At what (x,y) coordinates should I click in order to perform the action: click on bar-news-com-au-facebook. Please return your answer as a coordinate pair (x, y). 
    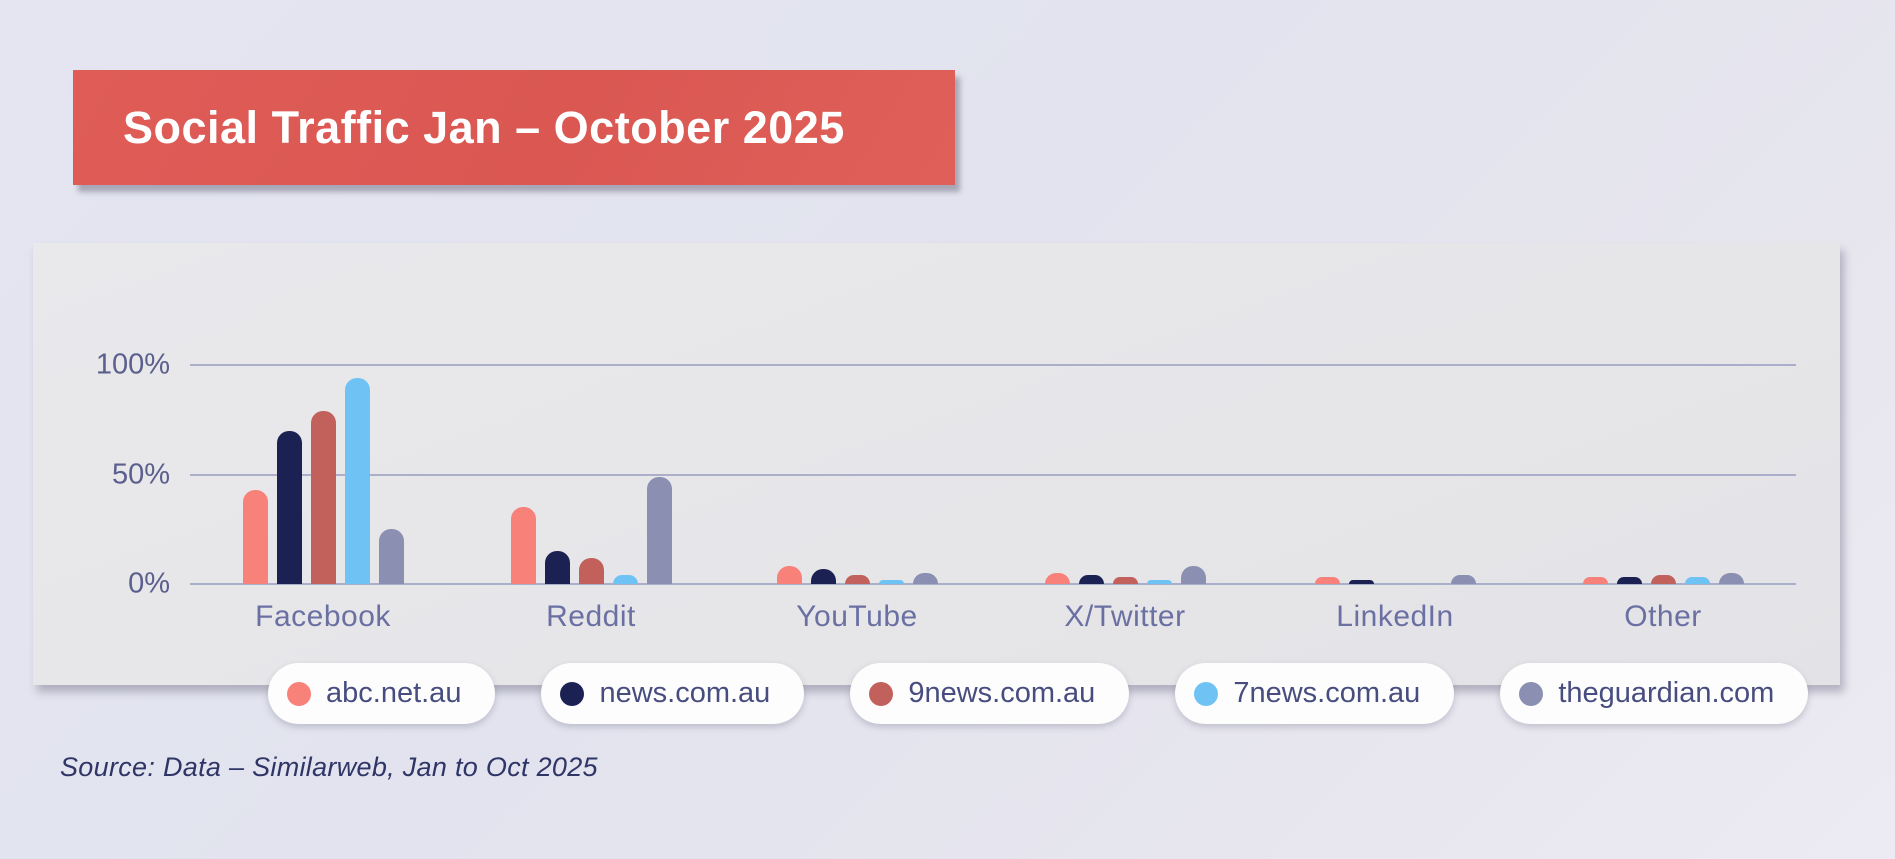
    Looking at the image, I should click on (289, 507).